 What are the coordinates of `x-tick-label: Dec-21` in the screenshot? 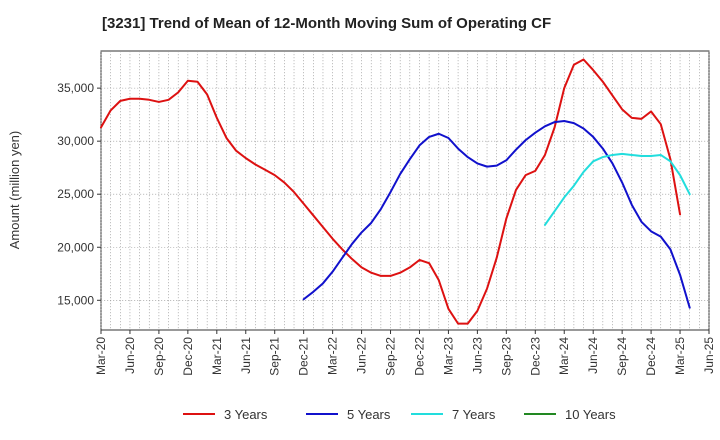 It's located at (304, 356).